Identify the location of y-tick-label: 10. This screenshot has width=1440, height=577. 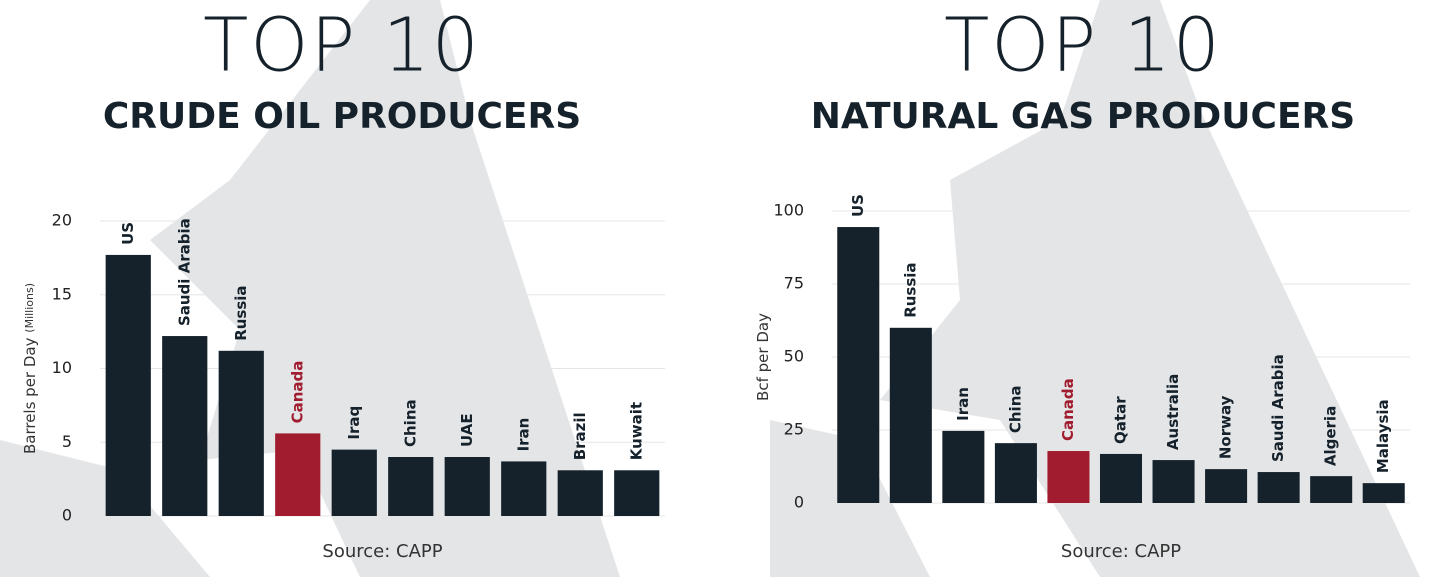
(62, 367).